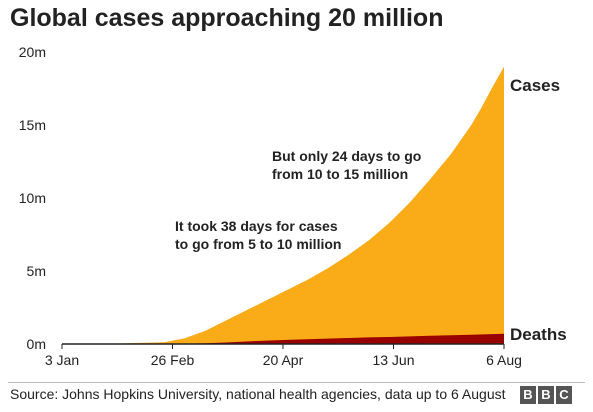 The width and height of the screenshot is (593, 412). Describe the element at coordinates (283, 338) in the screenshot. I see `area-deaths` at that location.